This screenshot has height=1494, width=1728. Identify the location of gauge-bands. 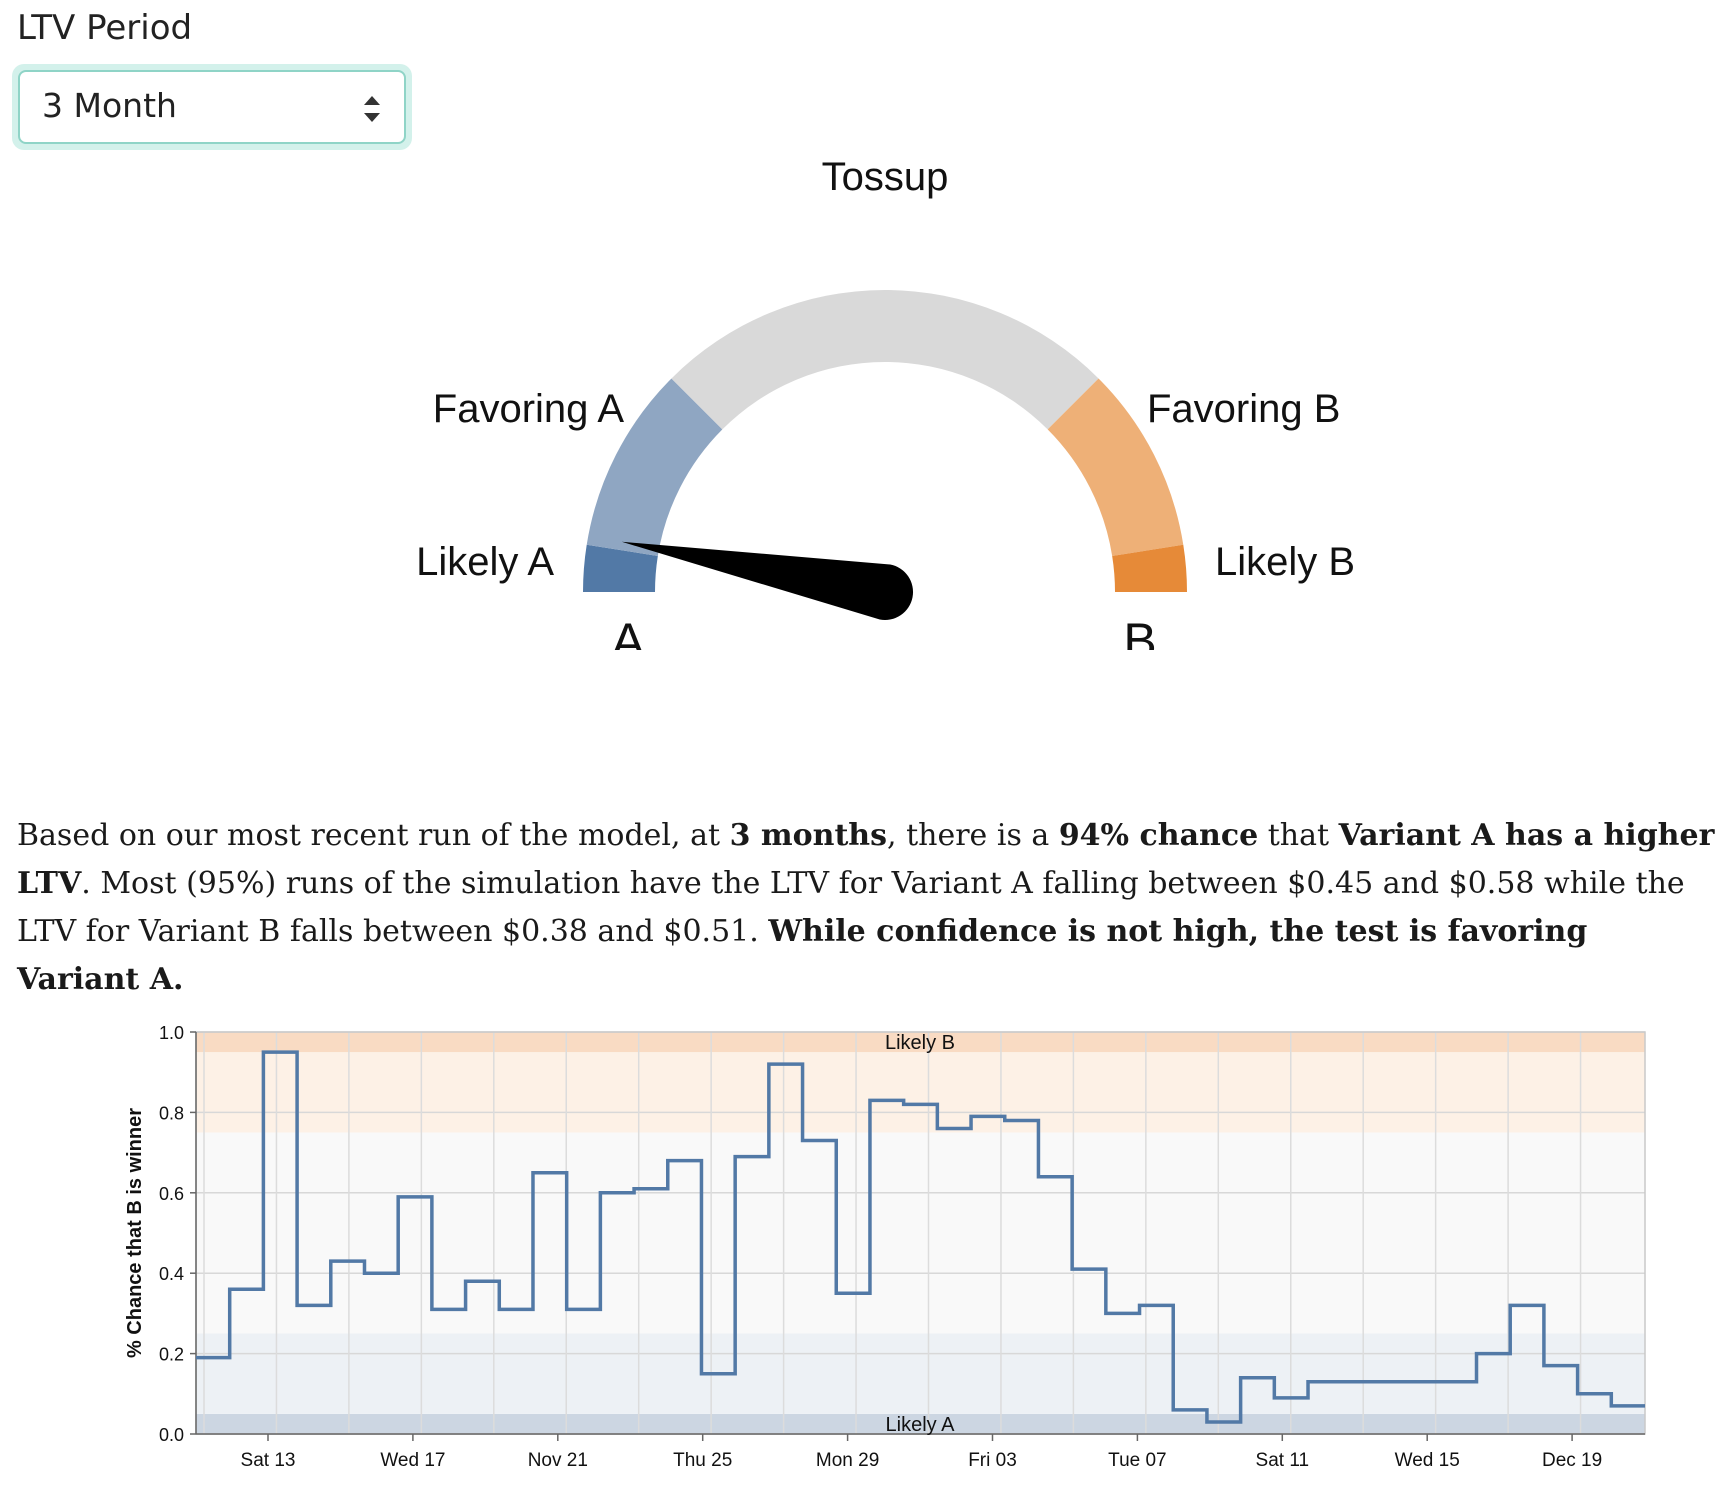
(885, 441).